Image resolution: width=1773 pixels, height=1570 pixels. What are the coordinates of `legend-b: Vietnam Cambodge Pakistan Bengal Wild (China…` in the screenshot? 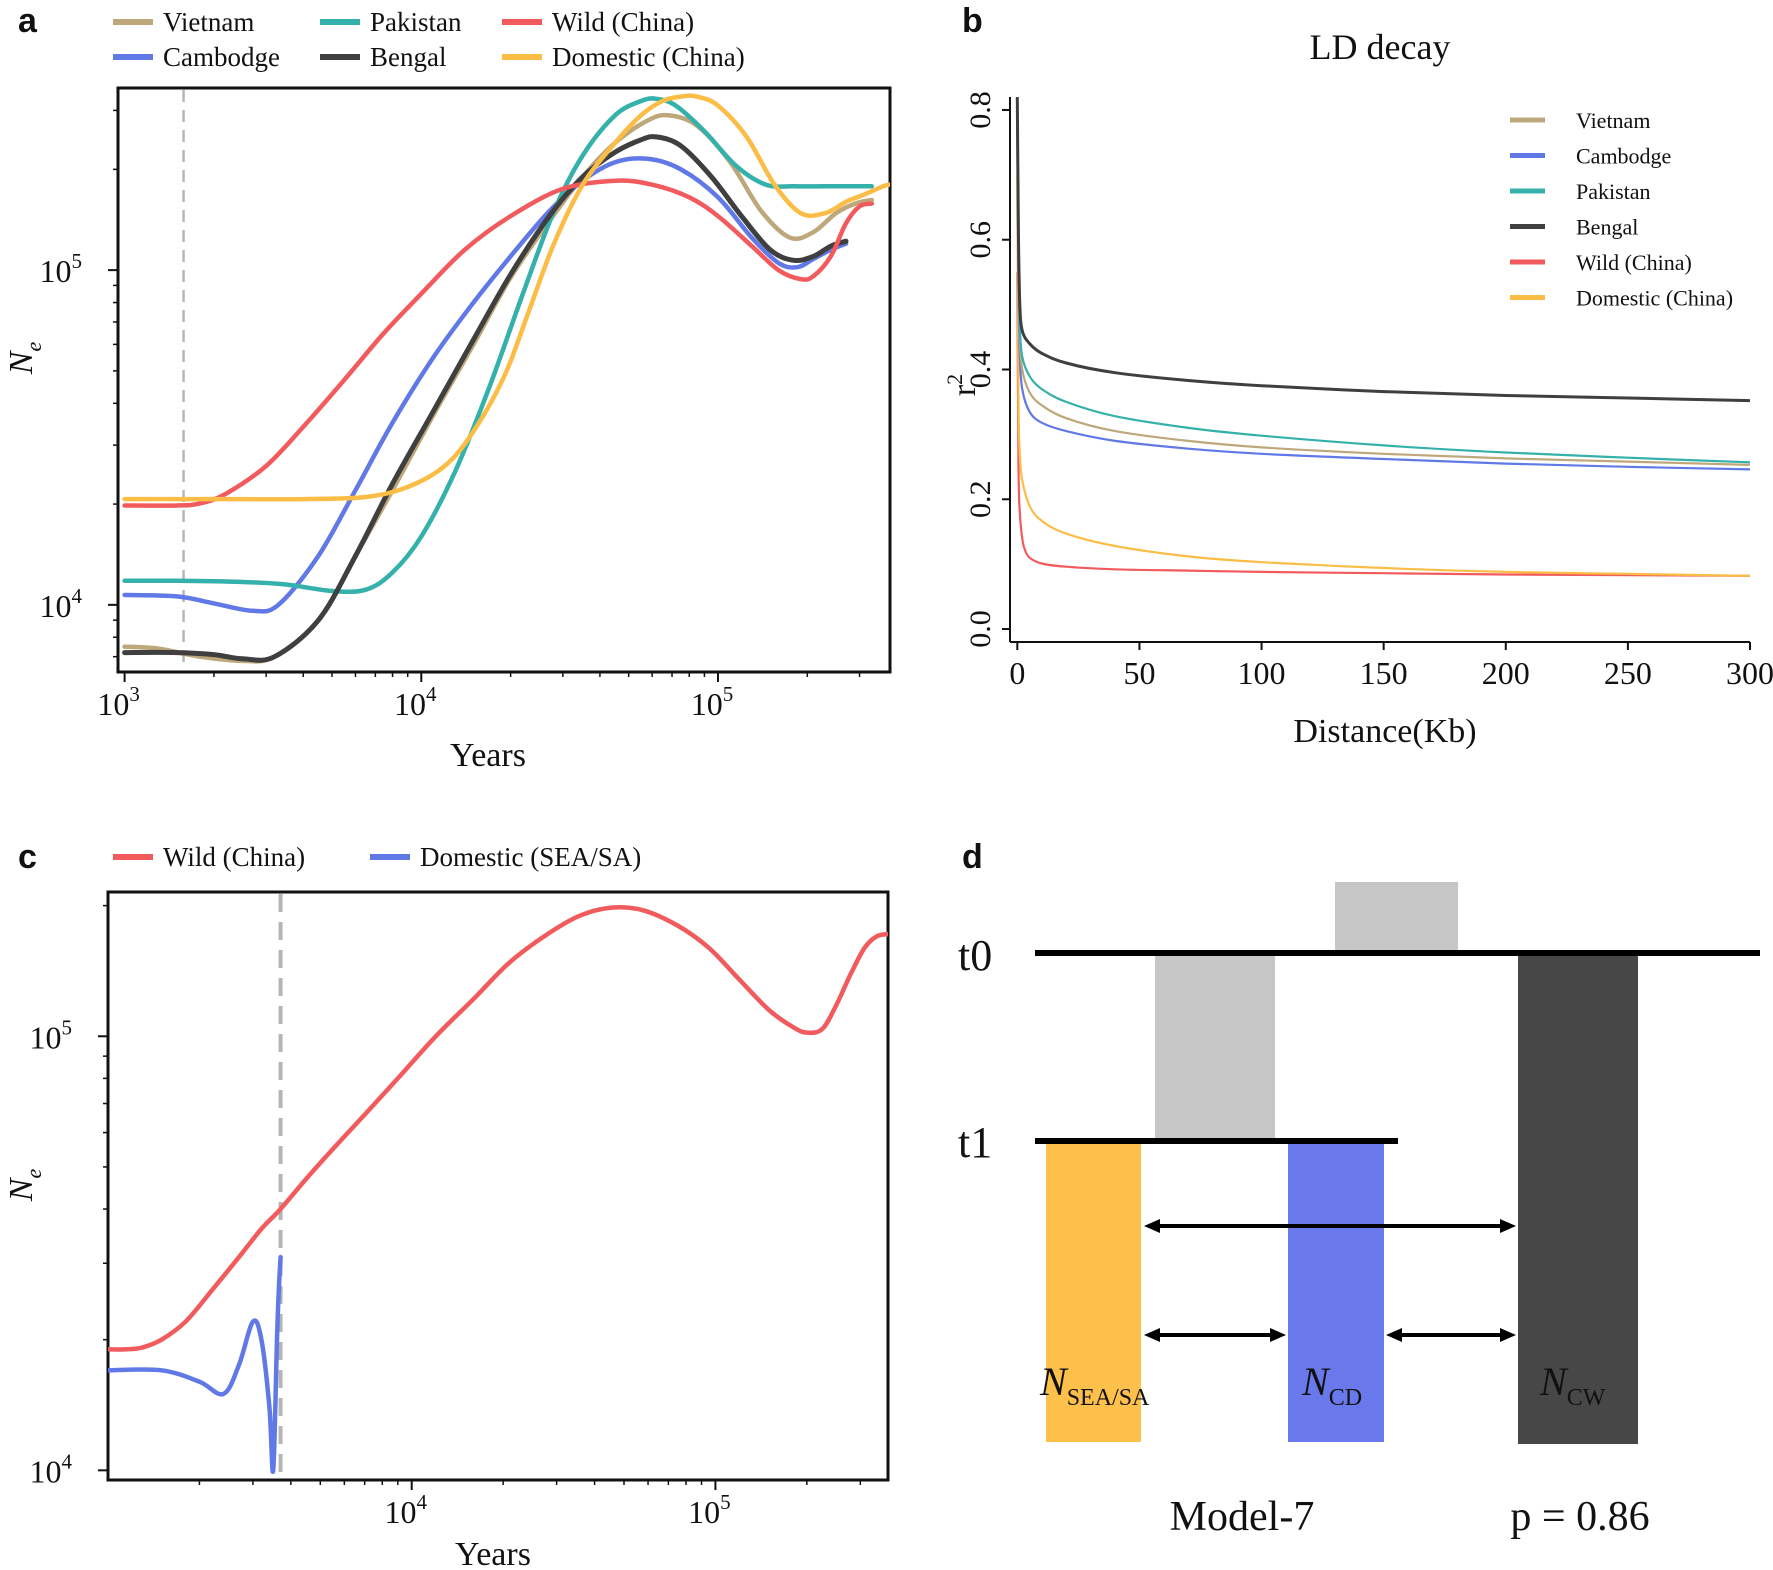 It's located at (1621, 209).